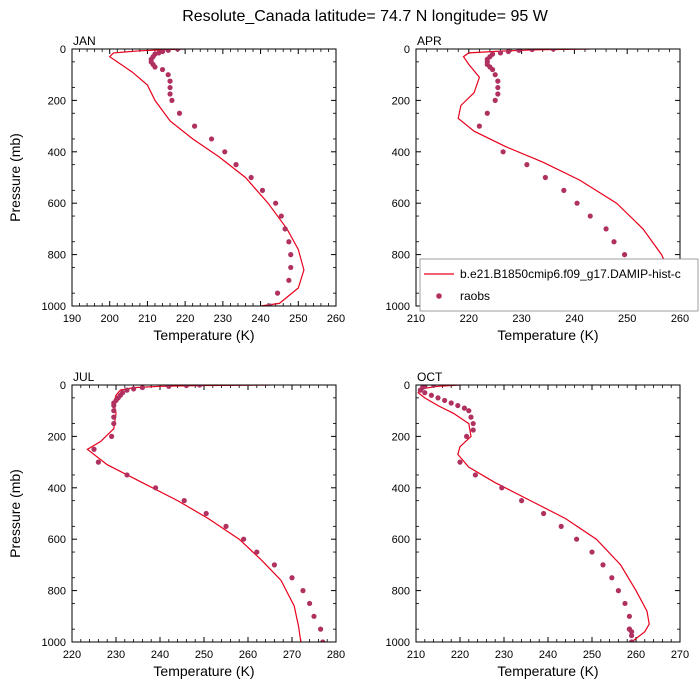 The height and width of the screenshot is (700, 700). What do you see at coordinates (223, 319) in the screenshot?
I see `x-tick-label: 230` at bounding box center [223, 319].